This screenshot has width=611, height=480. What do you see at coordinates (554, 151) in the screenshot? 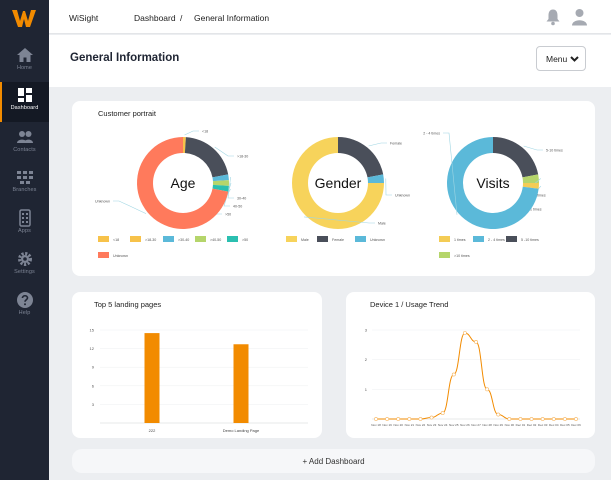
I see `slice-label: 5-10 times` at bounding box center [554, 151].